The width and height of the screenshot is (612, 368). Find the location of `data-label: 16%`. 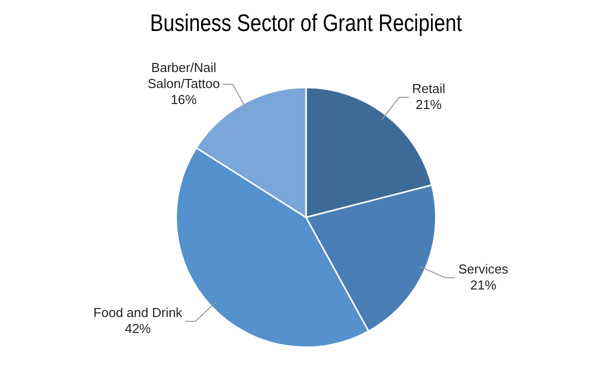

data-label: 16% is located at coordinates (184, 99).